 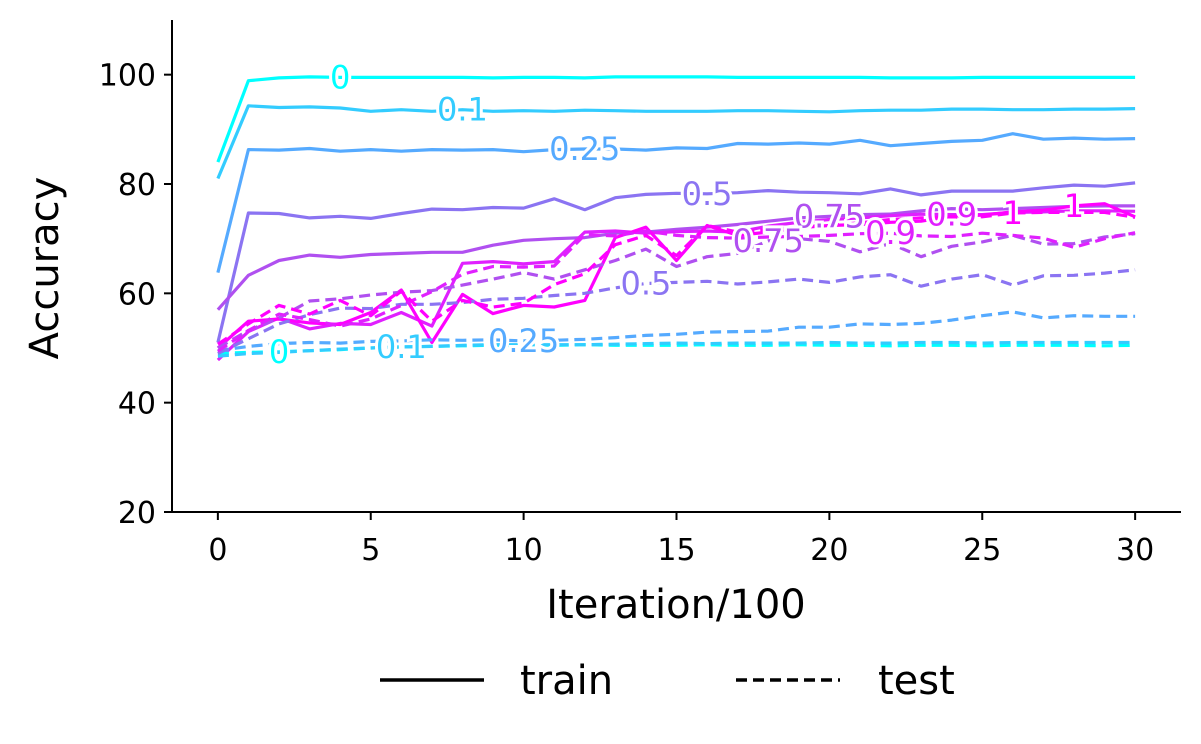 I want to click on series-line-test-0p25, so click(x=676, y=331).